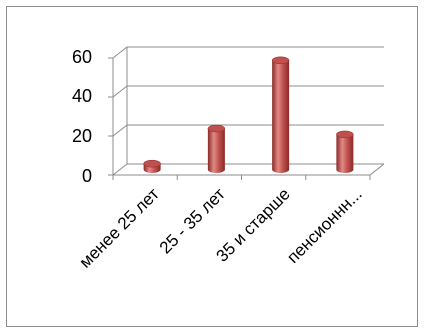  I want to click on category-label: менее 25 лет, so click(119, 227).